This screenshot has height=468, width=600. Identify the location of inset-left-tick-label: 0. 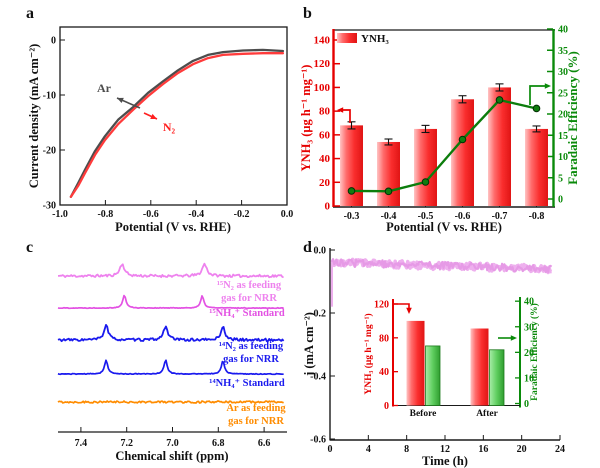
(386, 406).